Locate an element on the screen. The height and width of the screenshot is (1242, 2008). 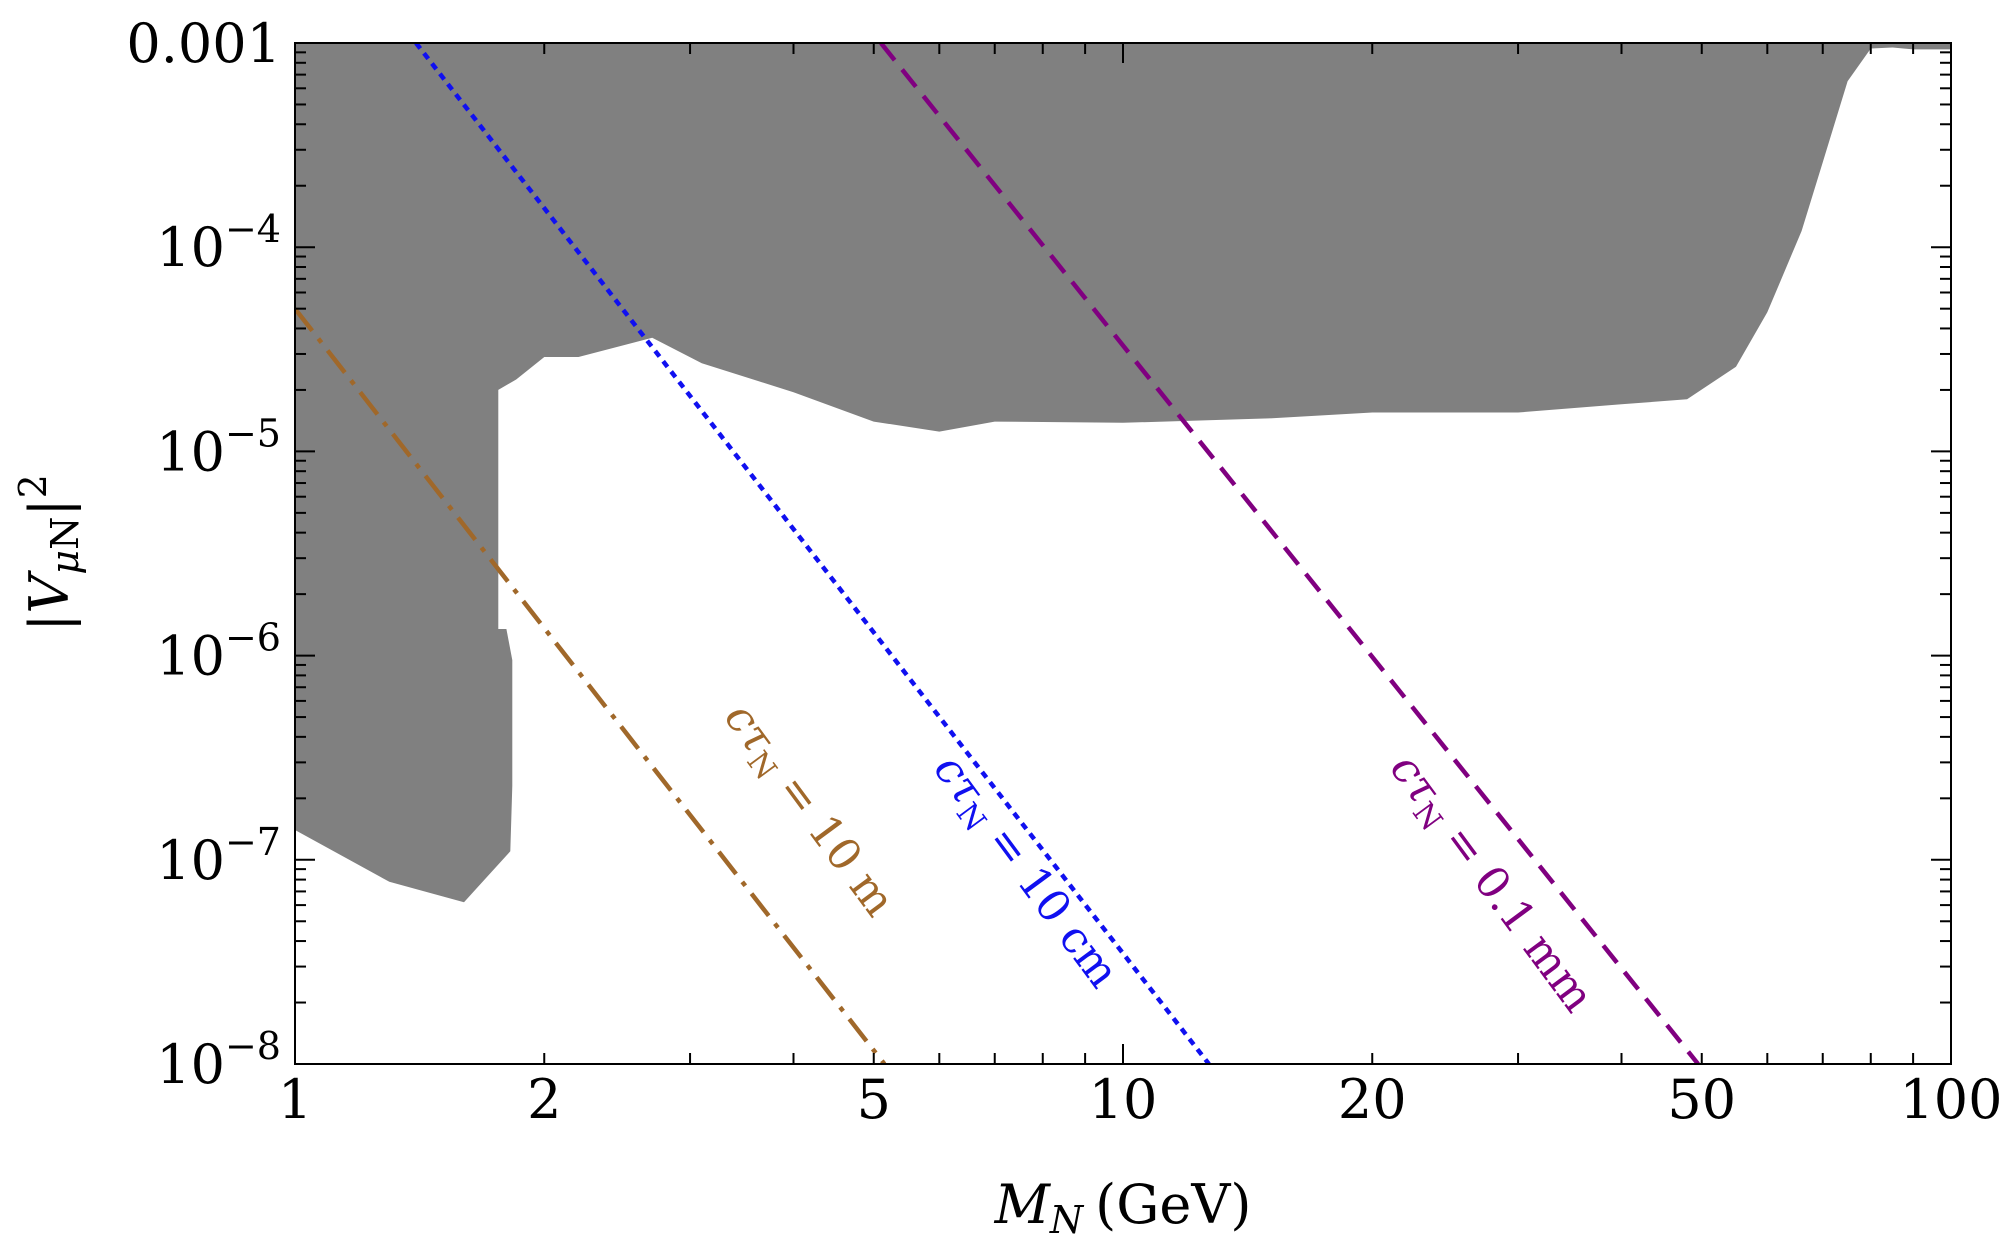
line-labels: cτN = 10 m cτN = 10 cm cτN = 0.1 mm is located at coordinates (1157, 858).